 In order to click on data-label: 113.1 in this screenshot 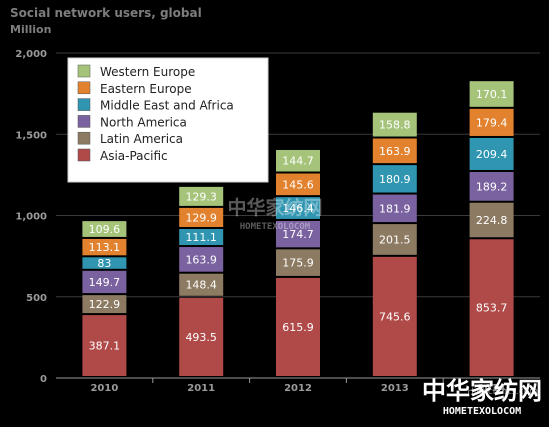, I will do `click(105, 247)`.